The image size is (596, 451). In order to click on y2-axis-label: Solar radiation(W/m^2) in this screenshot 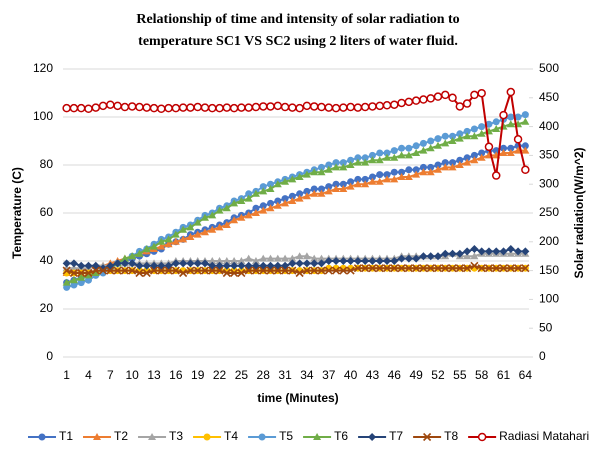, I will do `click(579, 212)`.